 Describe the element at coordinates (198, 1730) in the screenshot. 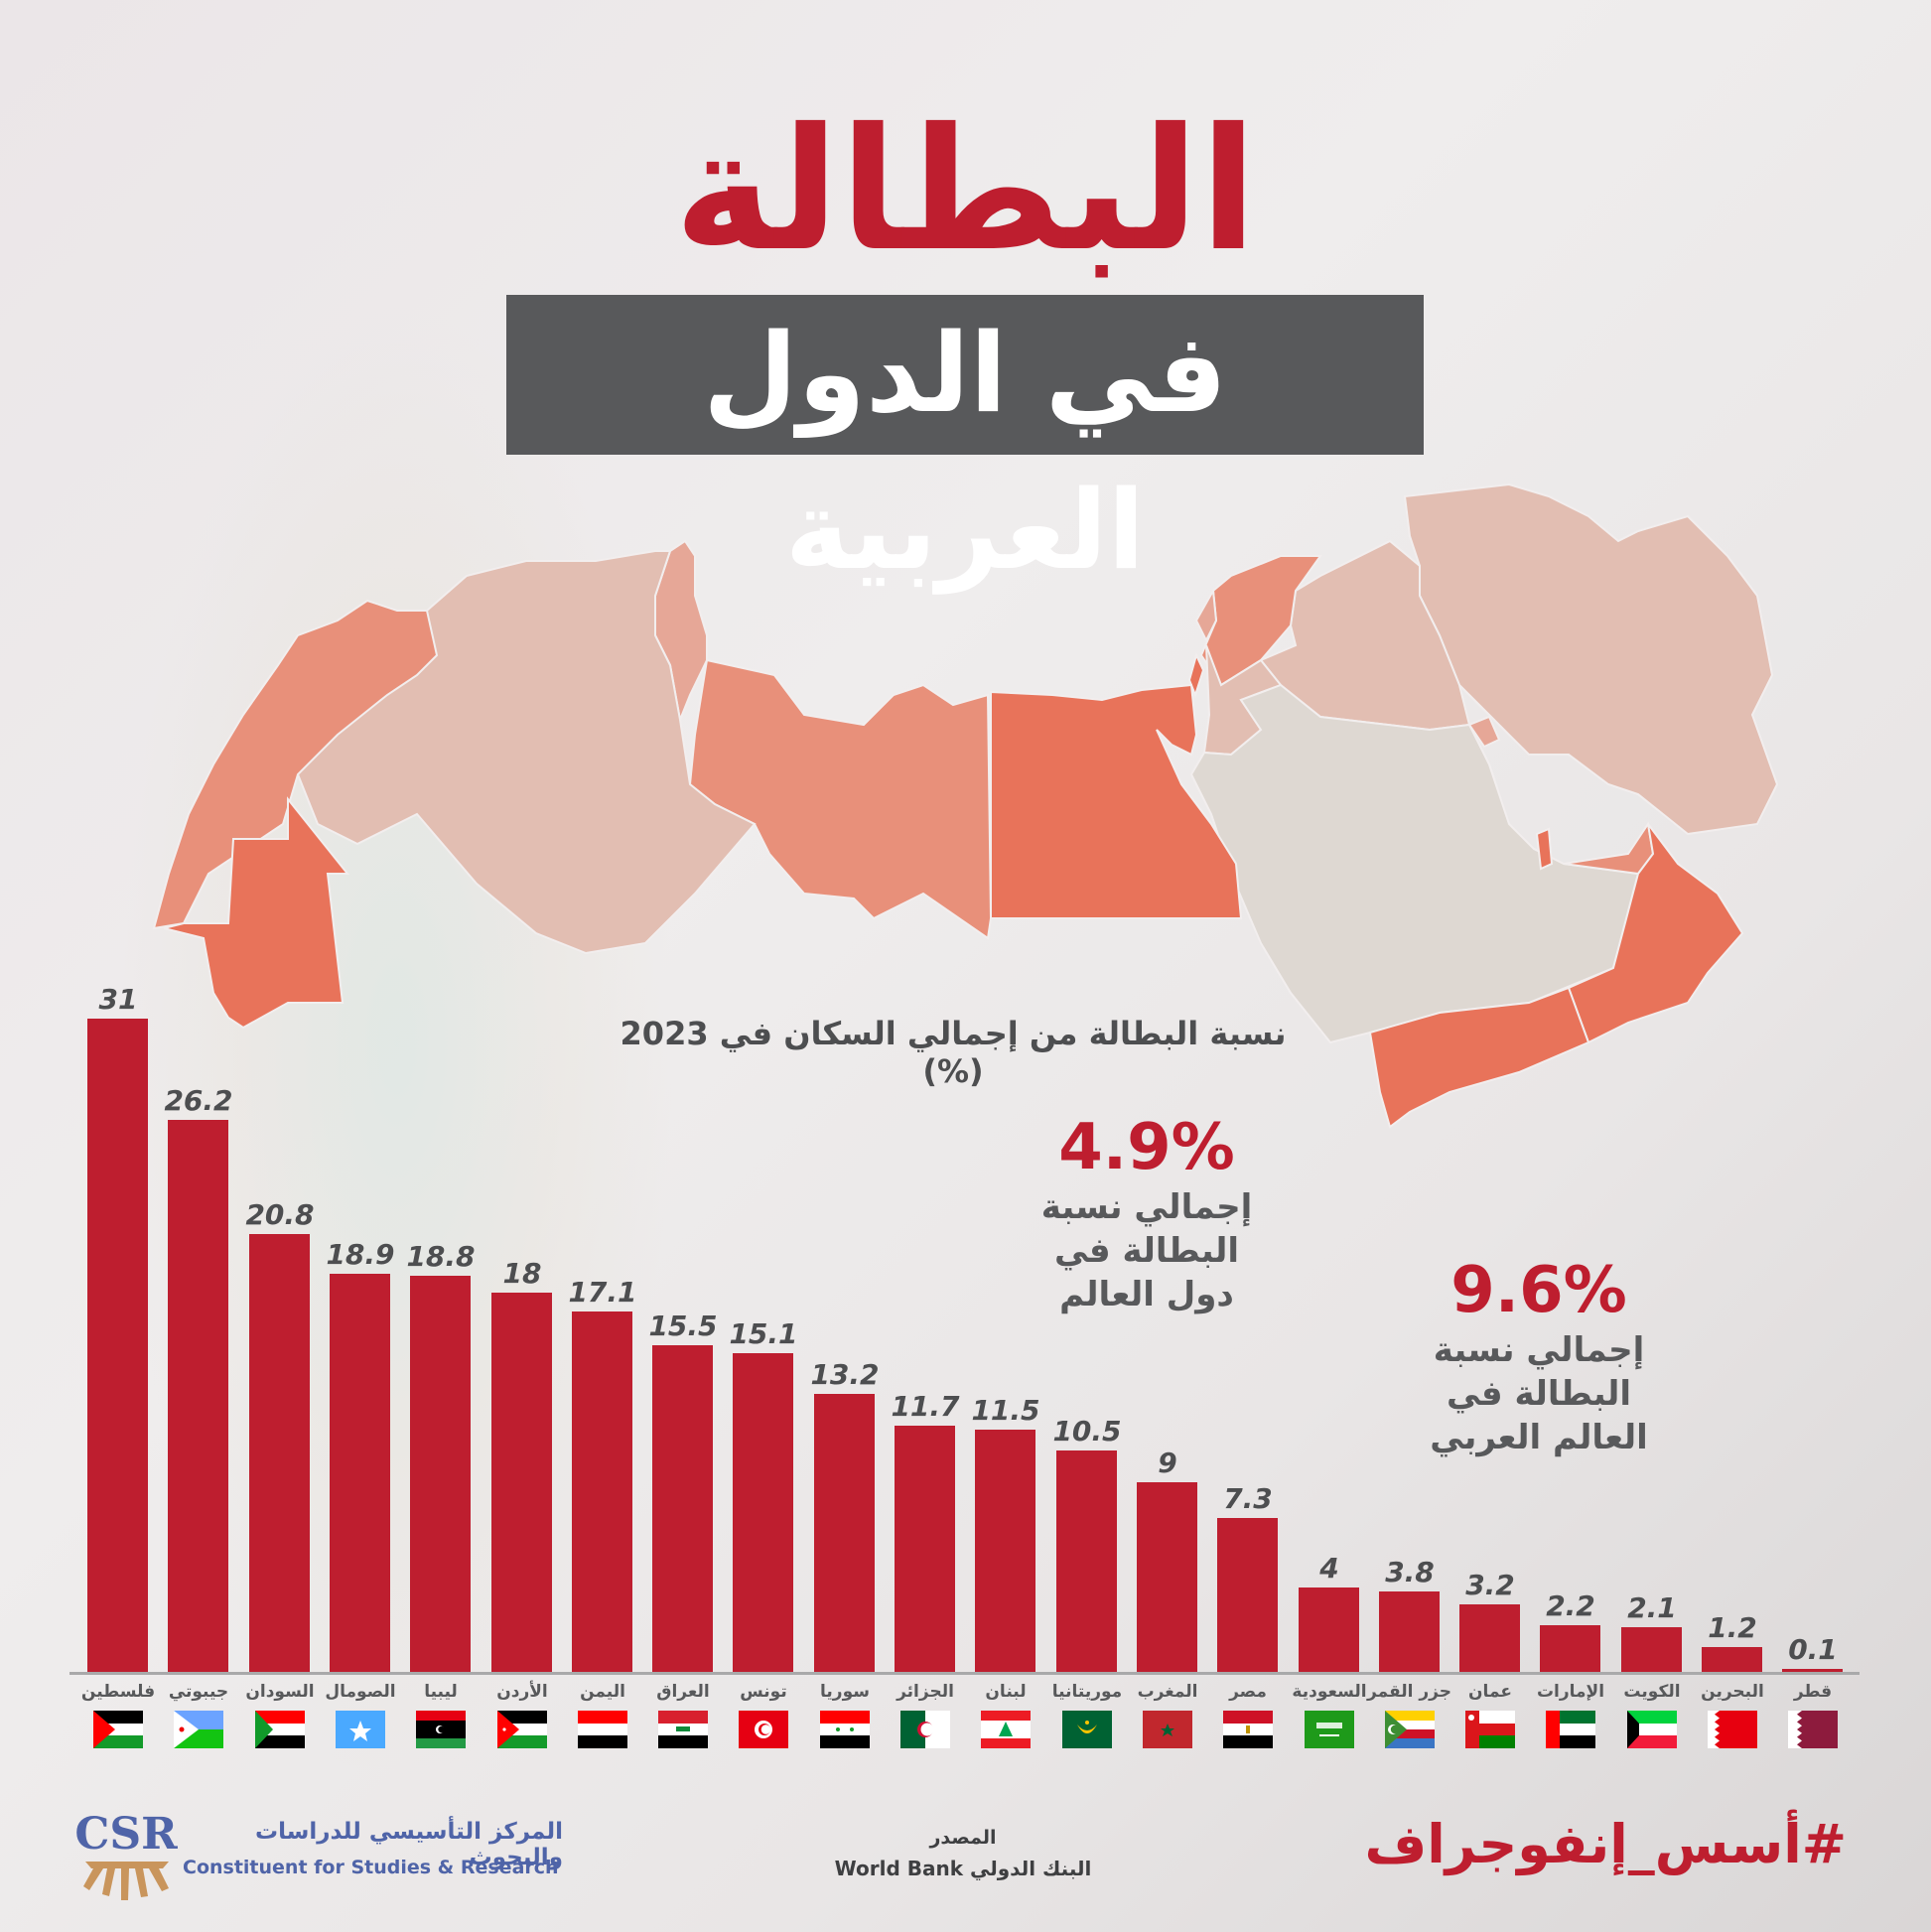

I see `djibouti-flag-icon` at that location.